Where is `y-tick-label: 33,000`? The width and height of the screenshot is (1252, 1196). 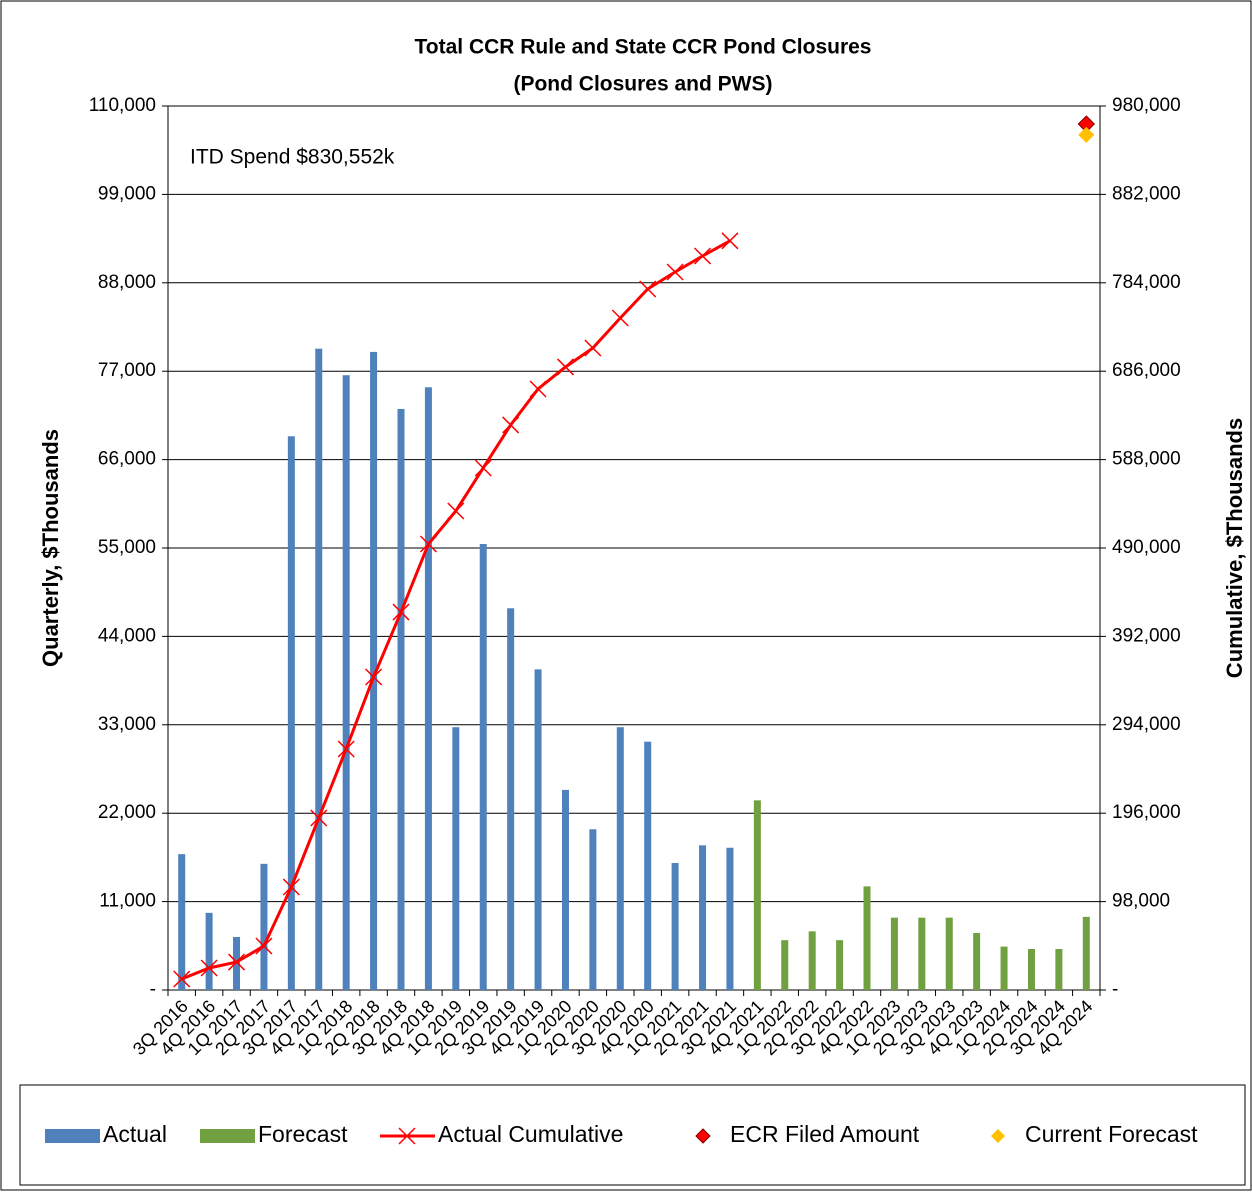 y-tick-label: 33,000 is located at coordinates (127, 724).